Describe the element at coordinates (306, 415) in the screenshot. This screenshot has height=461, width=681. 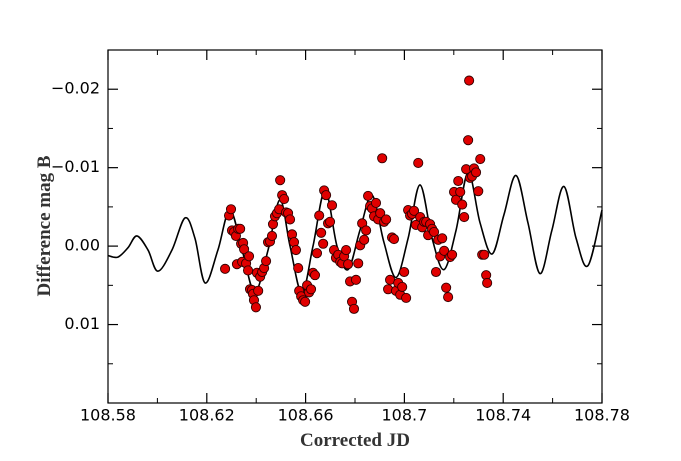
I see `x-tick-label: 108.66` at that location.